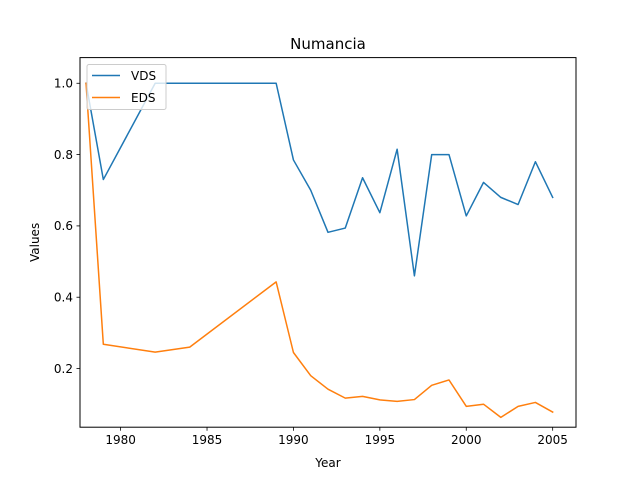 The height and width of the screenshot is (480, 640). Describe the element at coordinates (207, 440) in the screenshot. I see `x-tick-label: 1985` at that location.